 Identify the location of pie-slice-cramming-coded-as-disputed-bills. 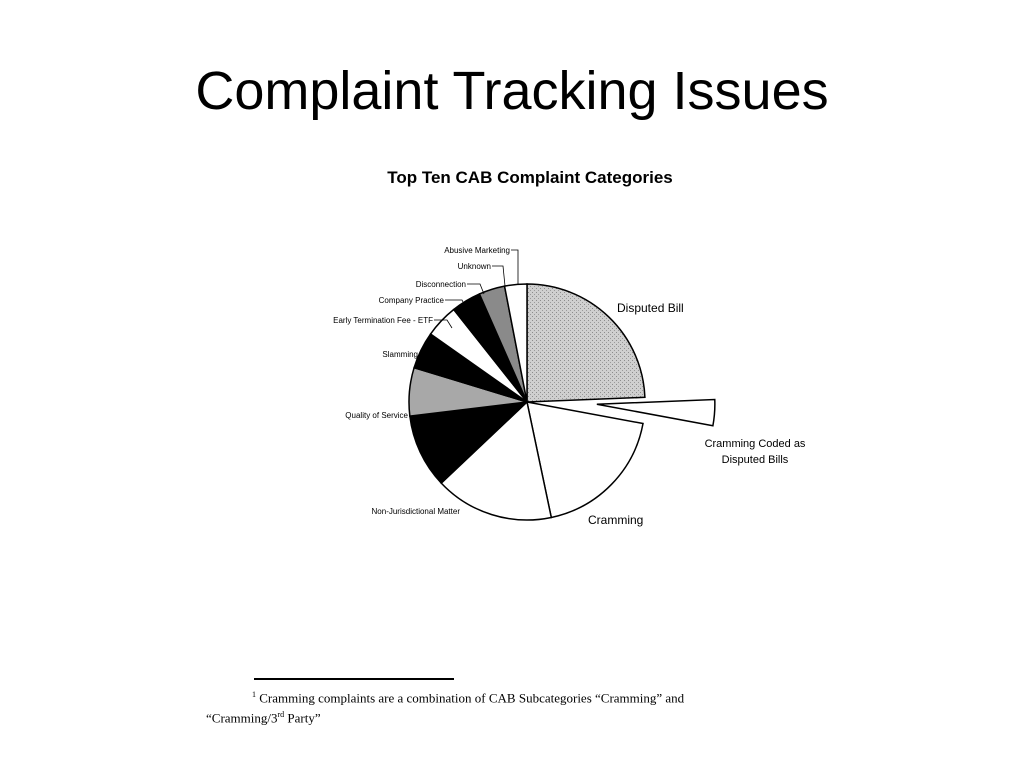
(656, 412).